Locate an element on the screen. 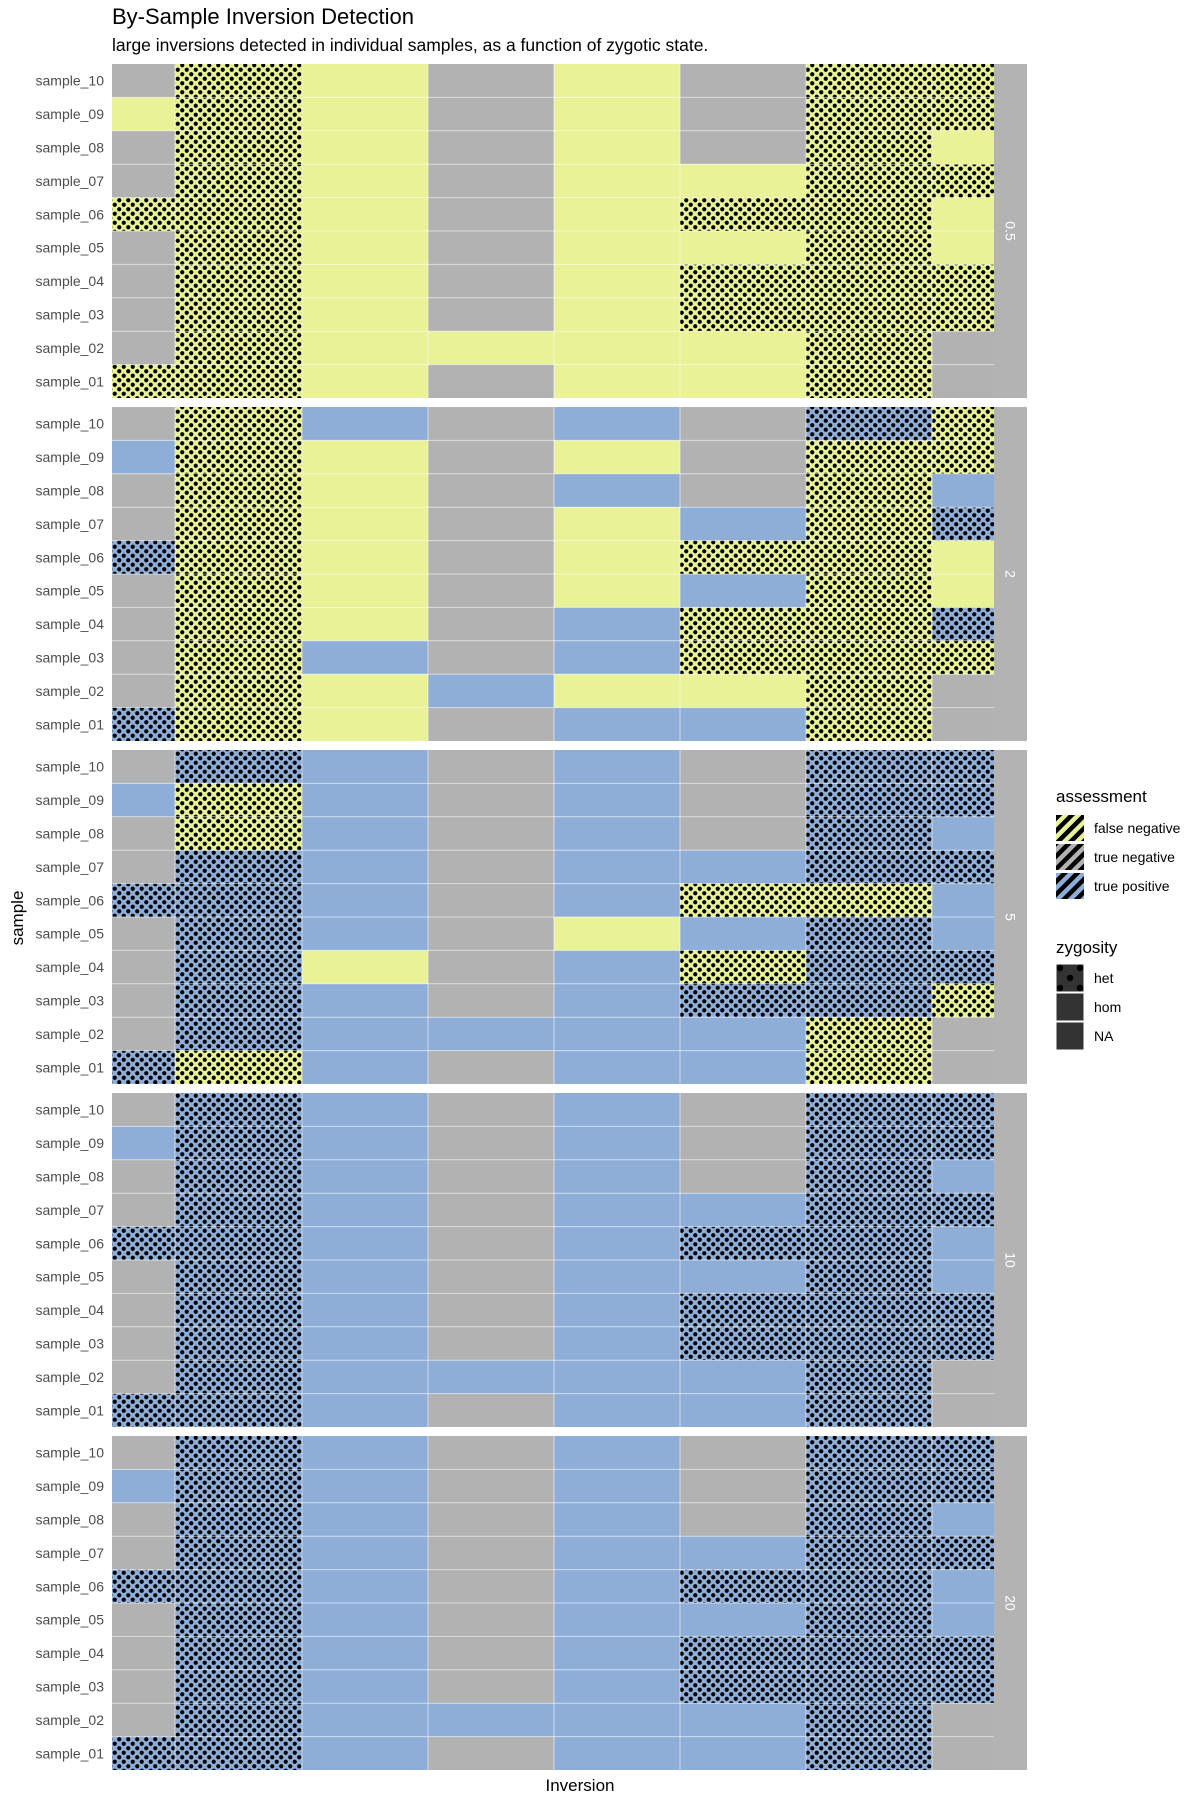 The image size is (1200, 1800). legend-key-pattern is located at coordinates (1070, 857).